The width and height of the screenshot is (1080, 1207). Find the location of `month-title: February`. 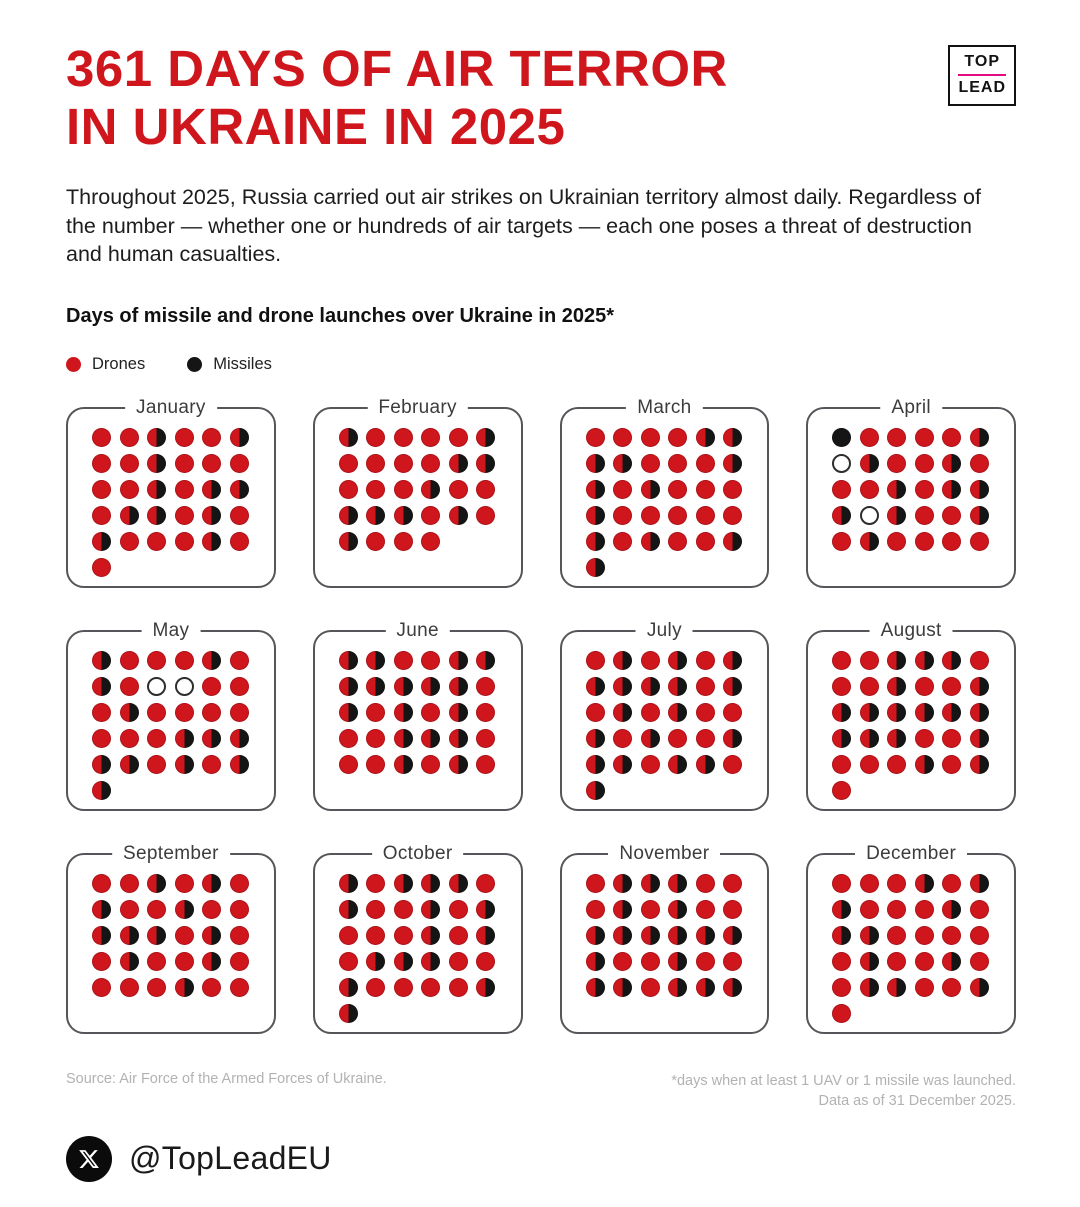

month-title: February is located at coordinates (417, 408).